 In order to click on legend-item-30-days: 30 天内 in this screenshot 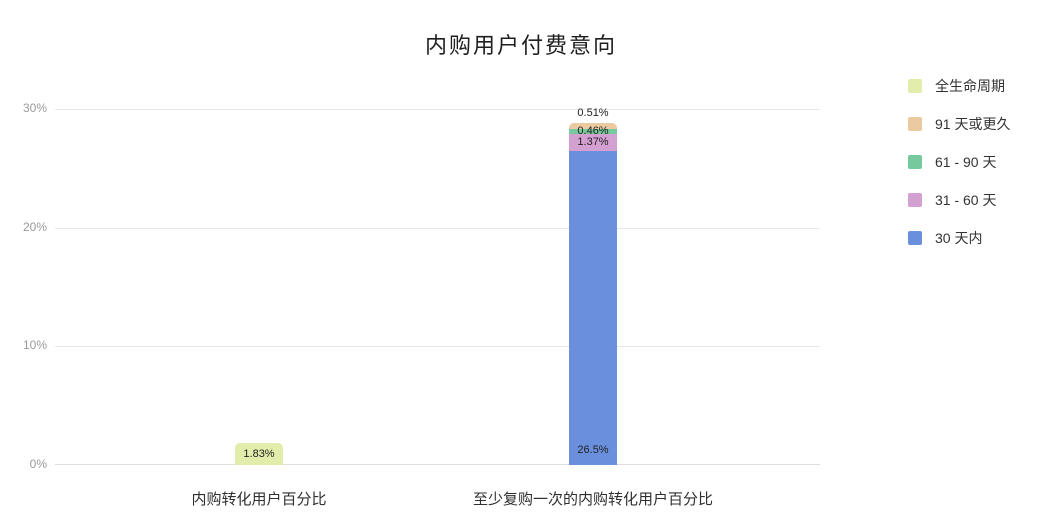, I will do `click(959, 238)`.